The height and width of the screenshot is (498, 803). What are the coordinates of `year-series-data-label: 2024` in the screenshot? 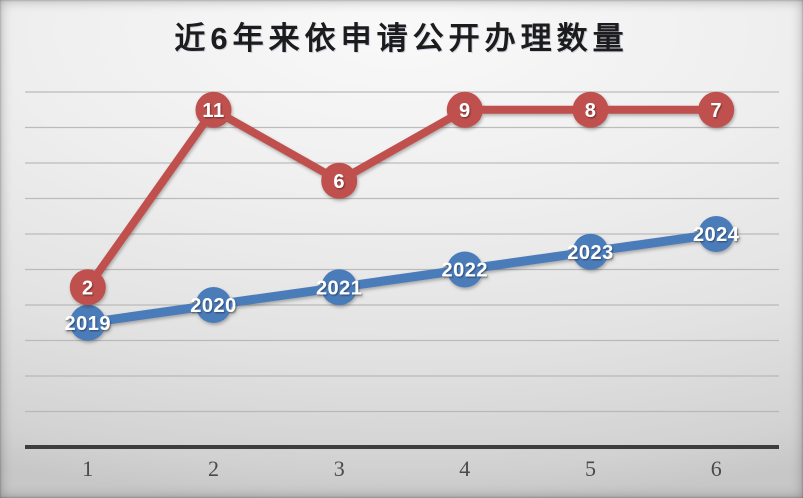 It's located at (716, 235).